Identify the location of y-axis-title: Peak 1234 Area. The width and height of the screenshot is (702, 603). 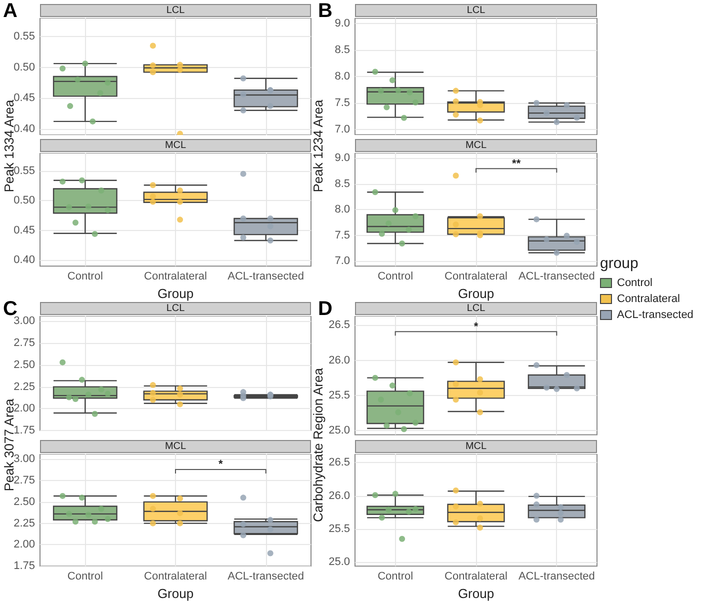
(318, 145).